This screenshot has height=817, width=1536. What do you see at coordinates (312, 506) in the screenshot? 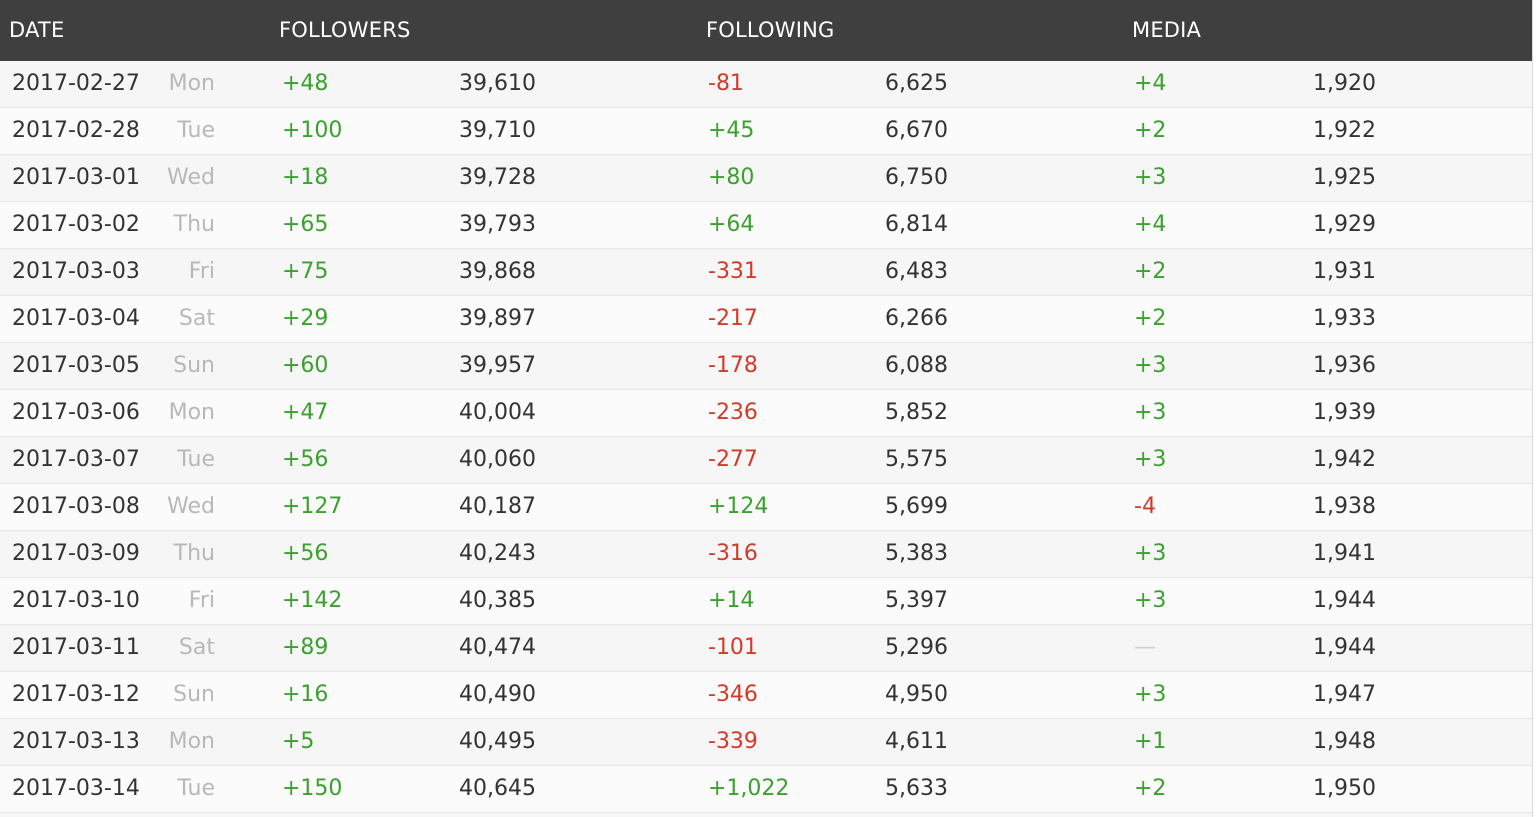
I see `followers-change: +127` at bounding box center [312, 506].